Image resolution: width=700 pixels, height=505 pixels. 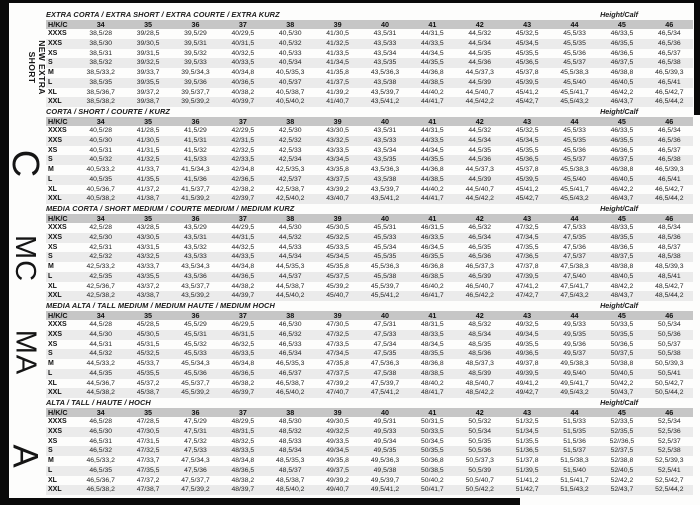 What do you see at coordinates (622, 383) in the screenshot?
I see `height-calf-cell: 50/42,2` at bounding box center [622, 383].